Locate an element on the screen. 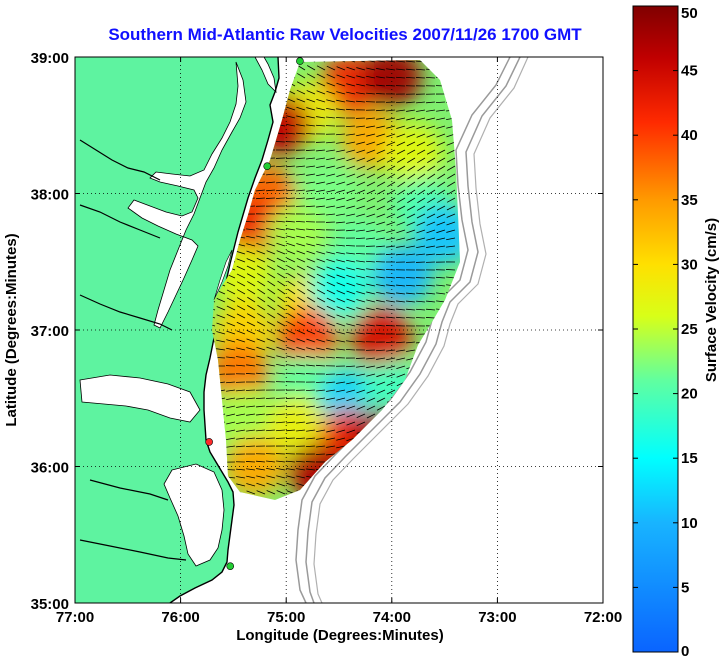 The width and height of the screenshot is (724, 659). y-tick-label-4: 39:00 is located at coordinates (50, 58).